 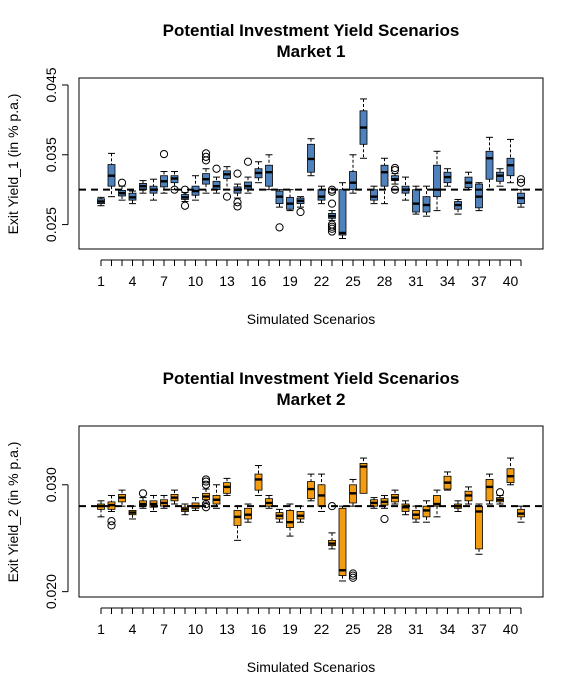 I want to click on x-axis: 1 4 7 10 13 16 19 22 25 28 31 34 37 40, so click(x=309, y=274).